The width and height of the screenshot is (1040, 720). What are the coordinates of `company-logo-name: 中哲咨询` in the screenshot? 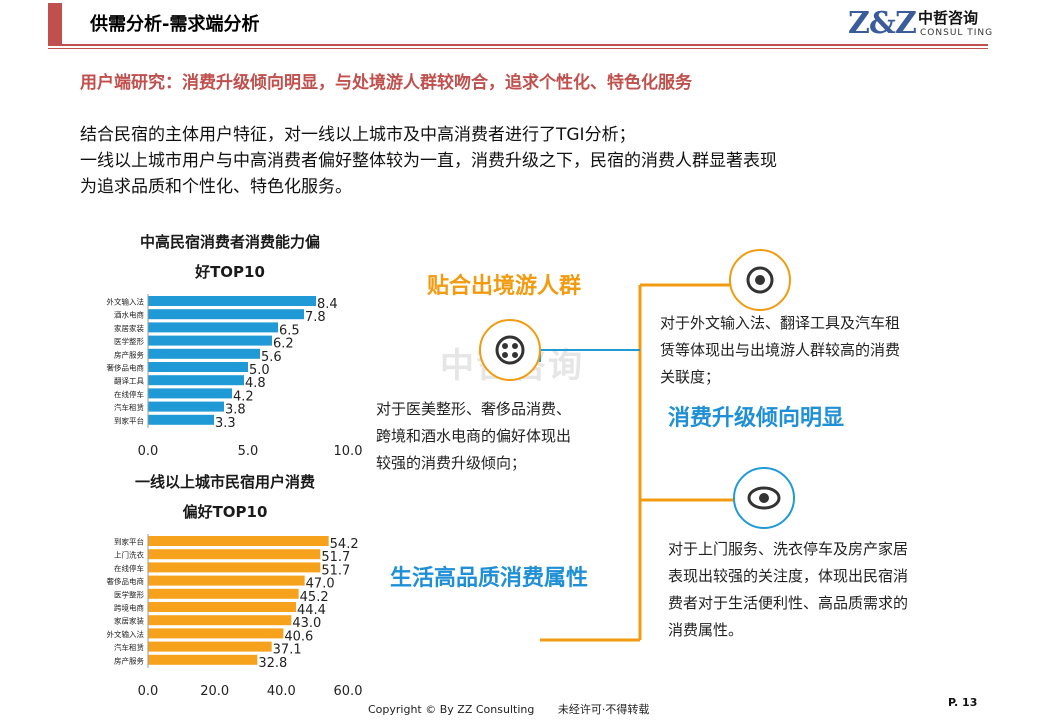 It's located at (948, 18).